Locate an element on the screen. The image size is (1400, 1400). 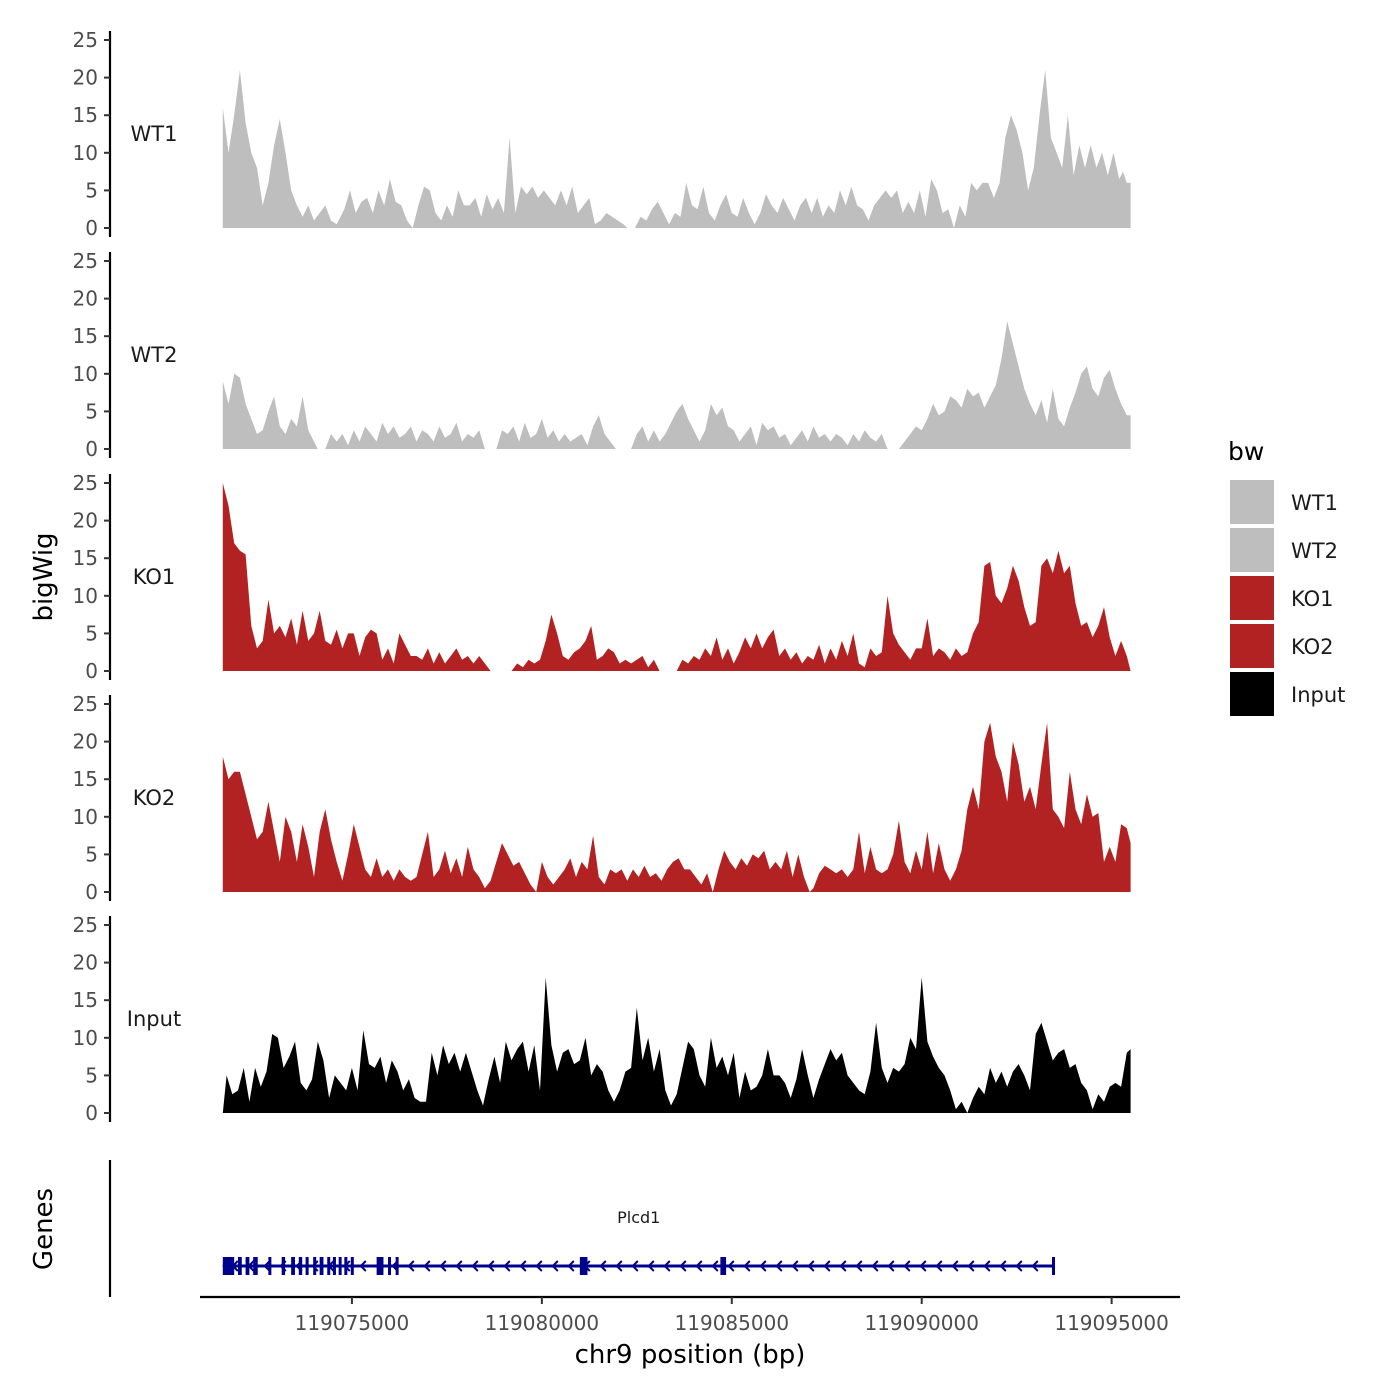
track-wt1: 0 5 10 15 20 25 WT1 is located at coordinates (602, 134).